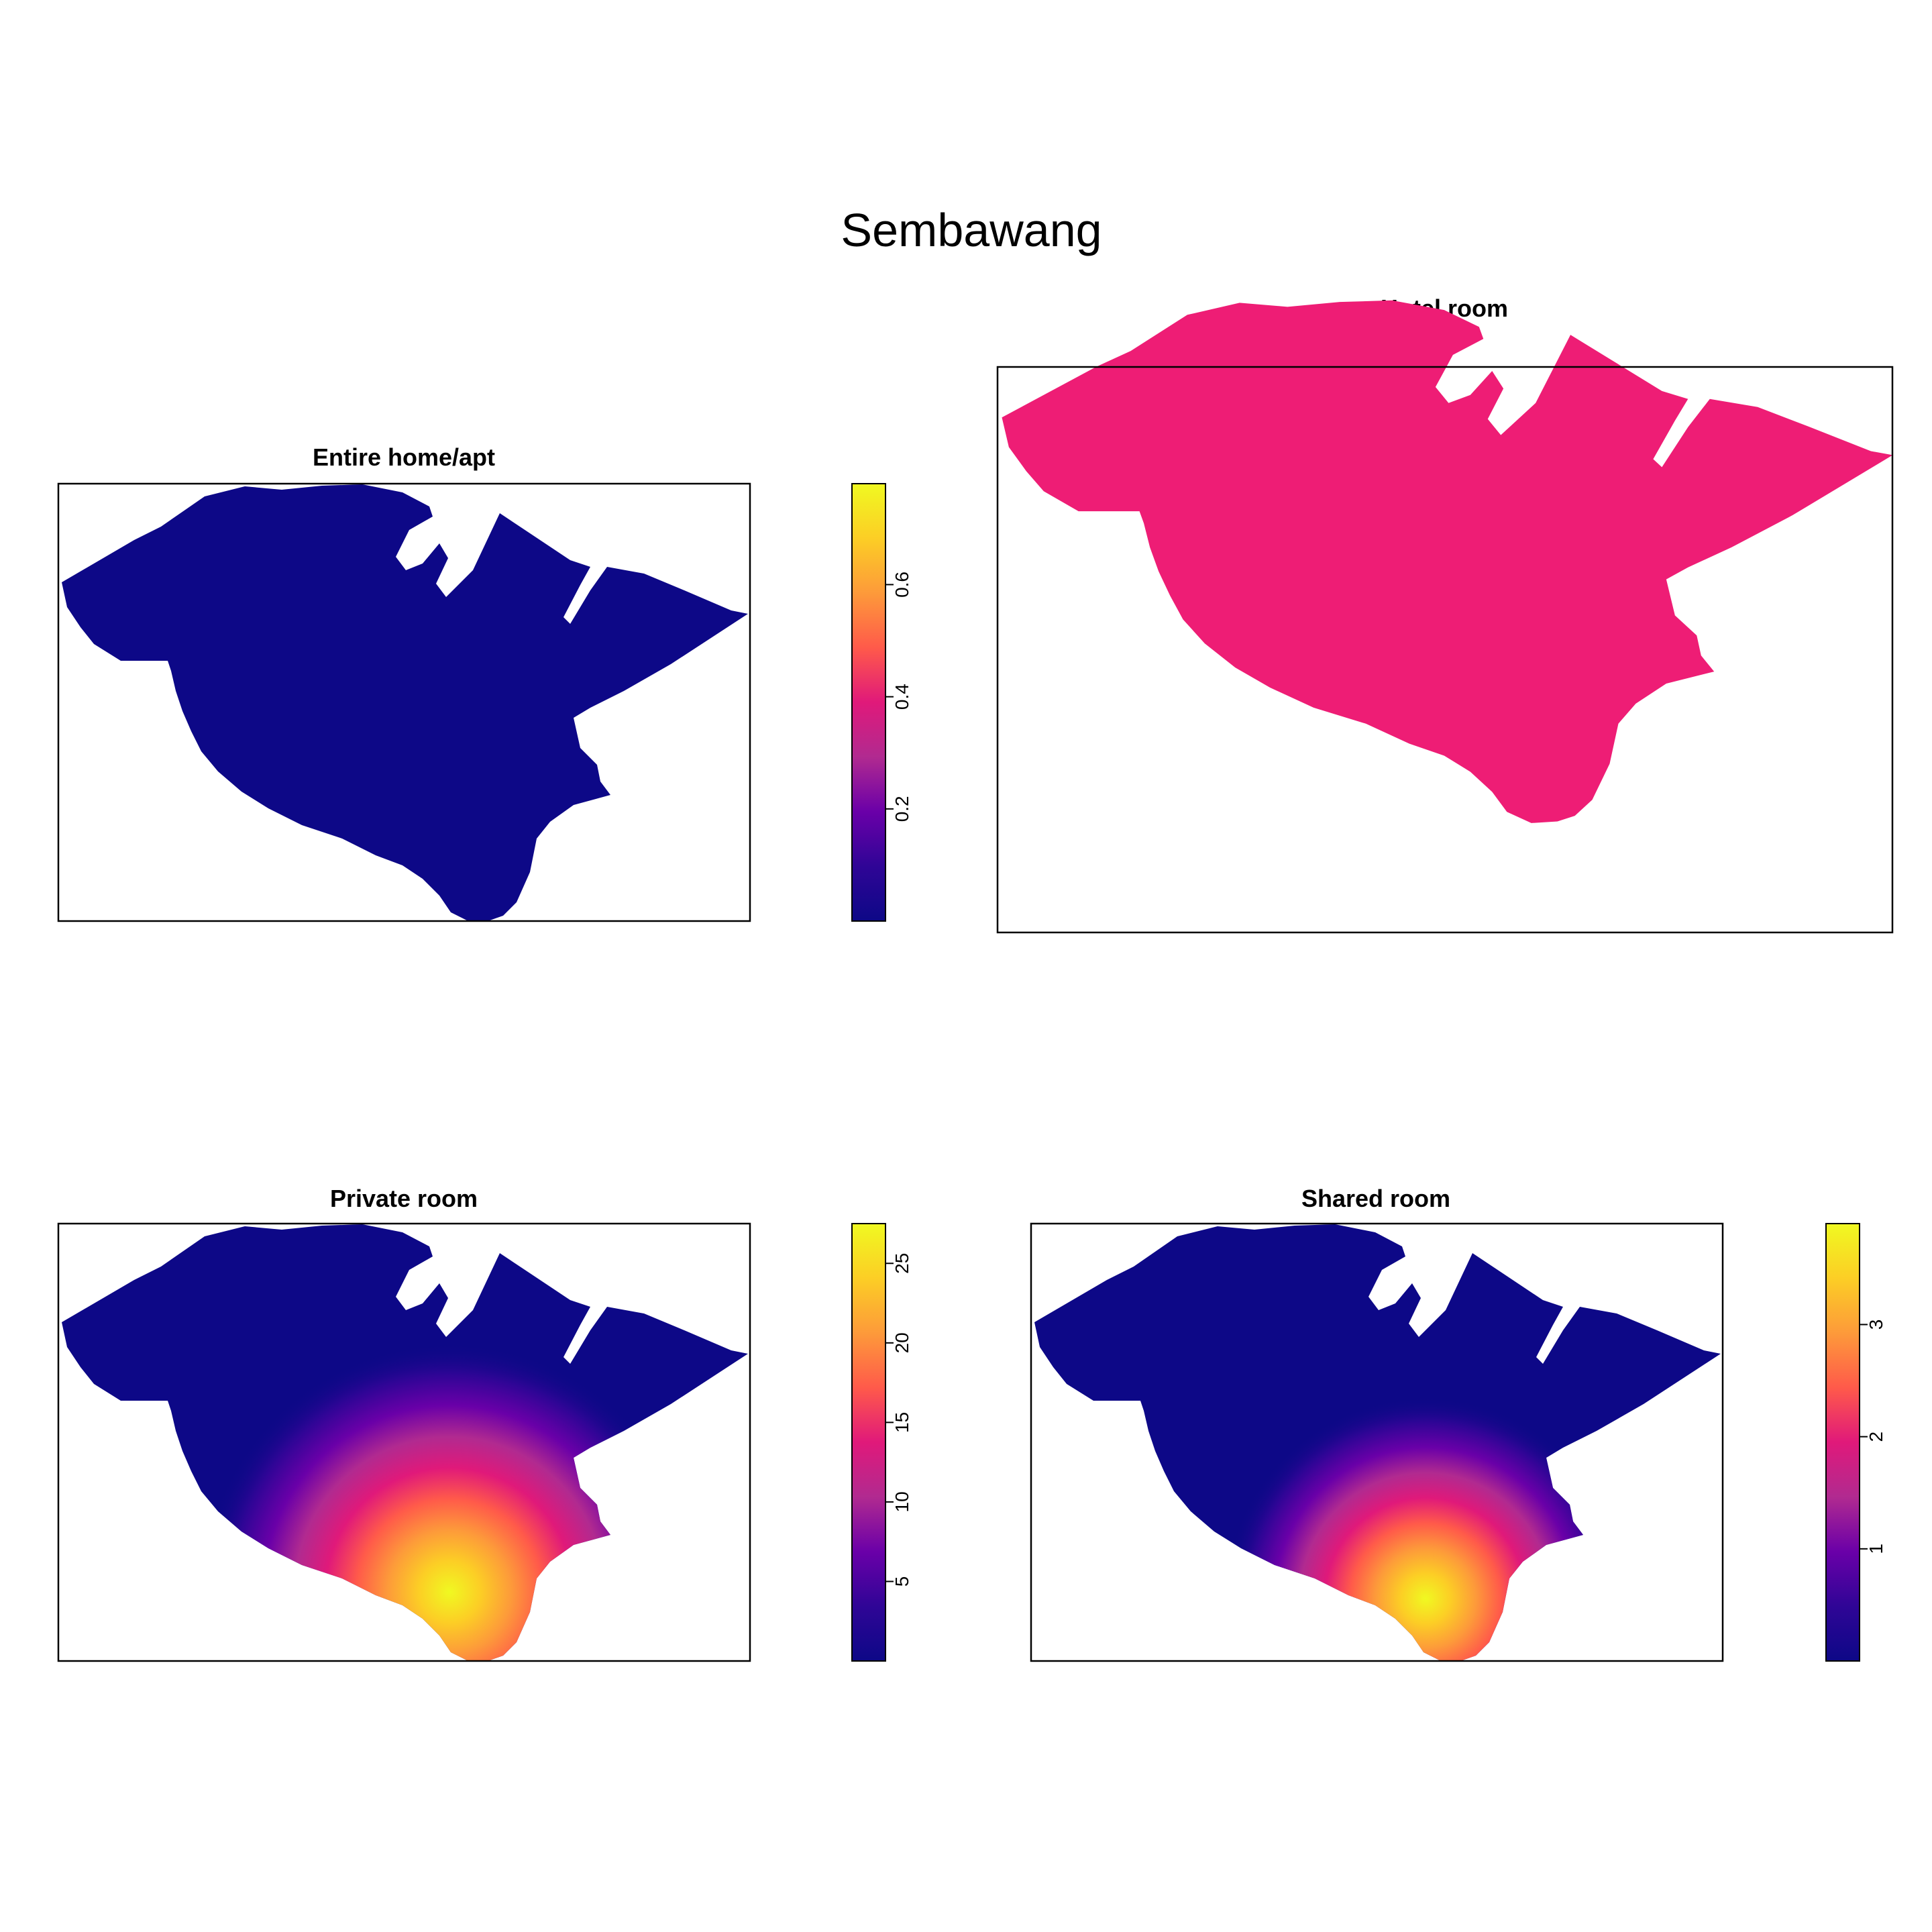 The image size is (1932, 1932). I want to click on density-map-hotel-room, so click(1447, 561).